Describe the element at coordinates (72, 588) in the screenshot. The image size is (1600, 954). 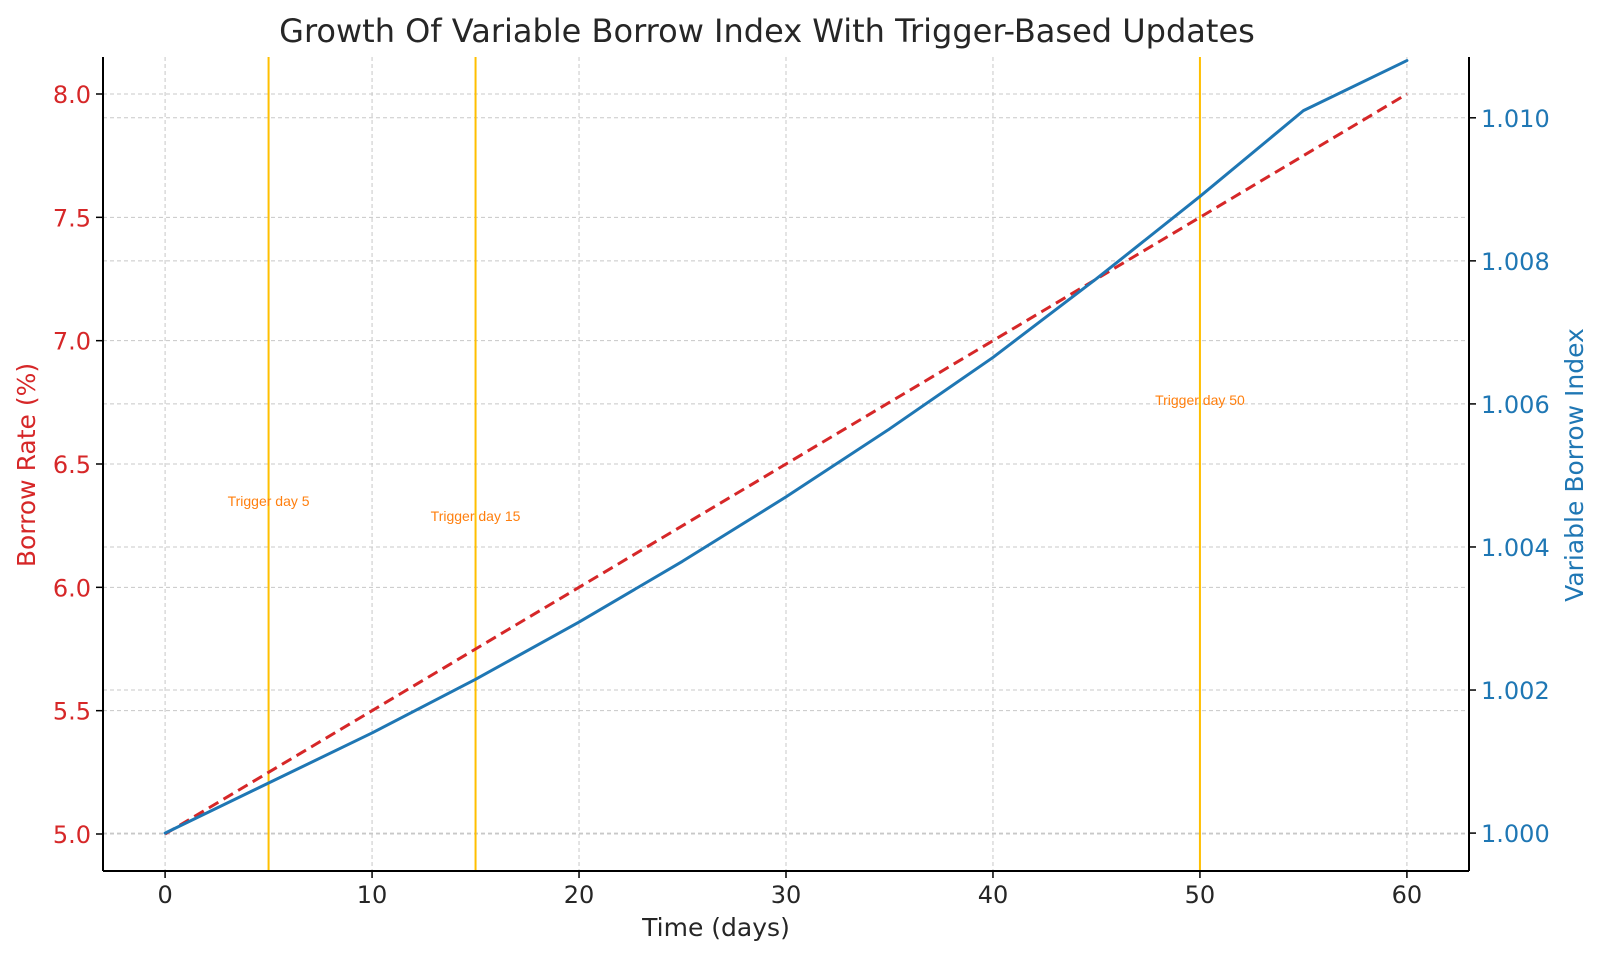
I see `y-left-tick-label: 6.0` at that location.